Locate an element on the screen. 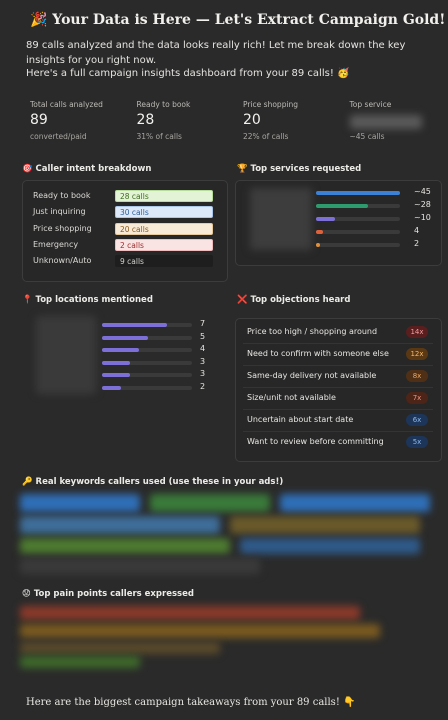 The width and height of the screenshot is (448, 720). stat-value: 28 is located at coordinates (145, 120).